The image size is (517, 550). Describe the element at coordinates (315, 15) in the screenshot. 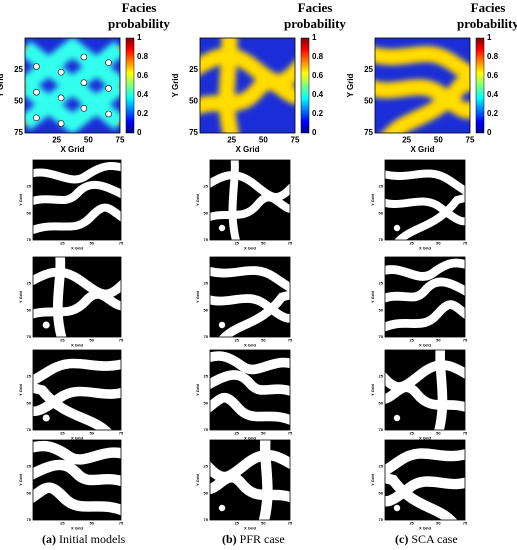

I see `colorbar-title: Facies probability` at that location.